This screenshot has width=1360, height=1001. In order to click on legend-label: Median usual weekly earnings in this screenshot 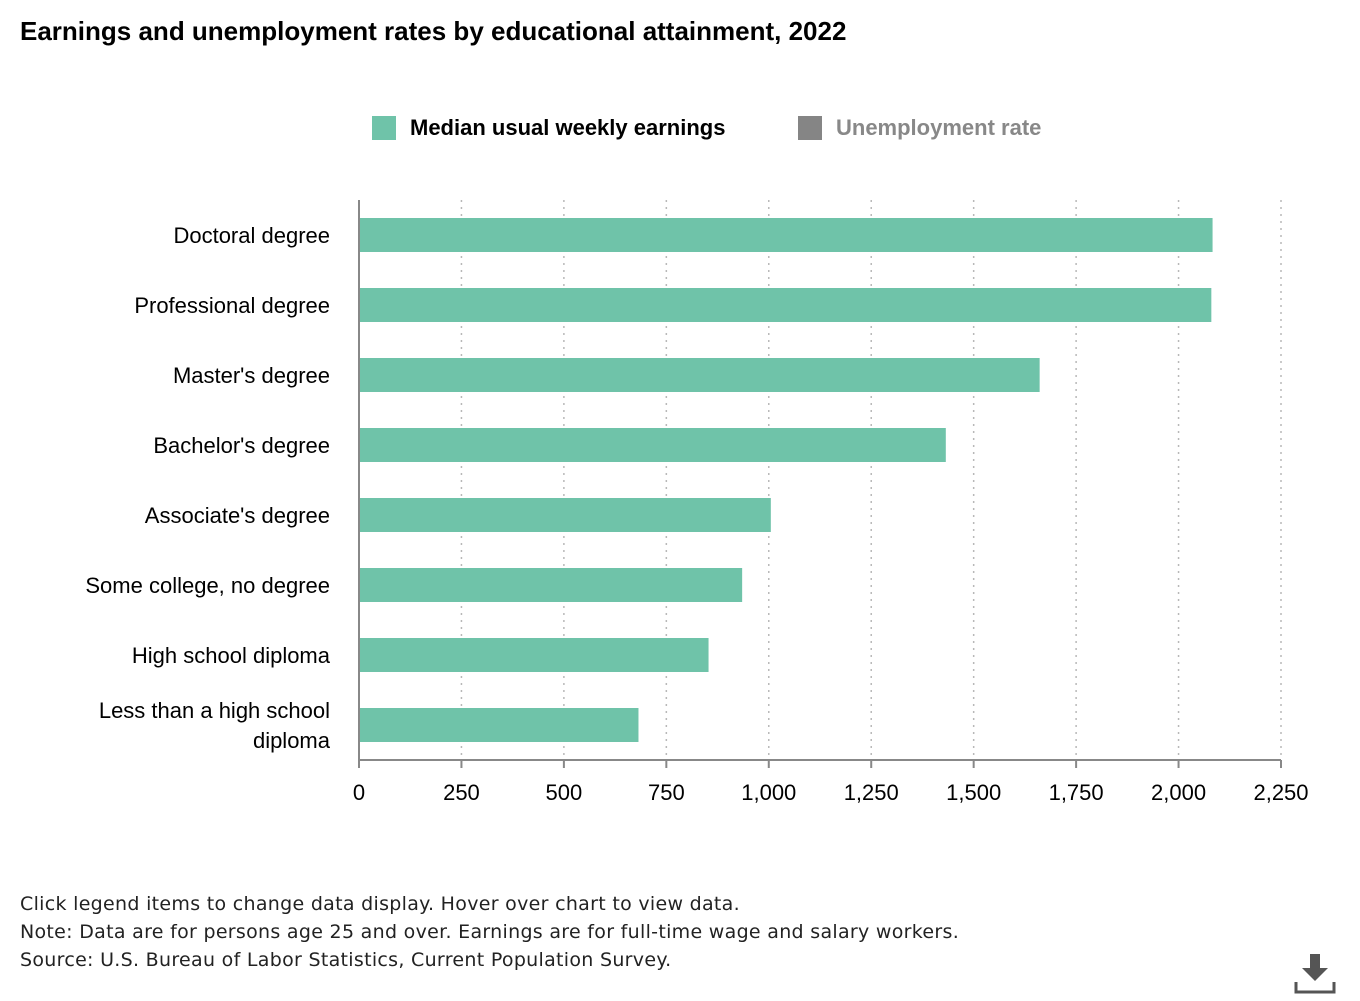, I will do `click(568, 127)`.